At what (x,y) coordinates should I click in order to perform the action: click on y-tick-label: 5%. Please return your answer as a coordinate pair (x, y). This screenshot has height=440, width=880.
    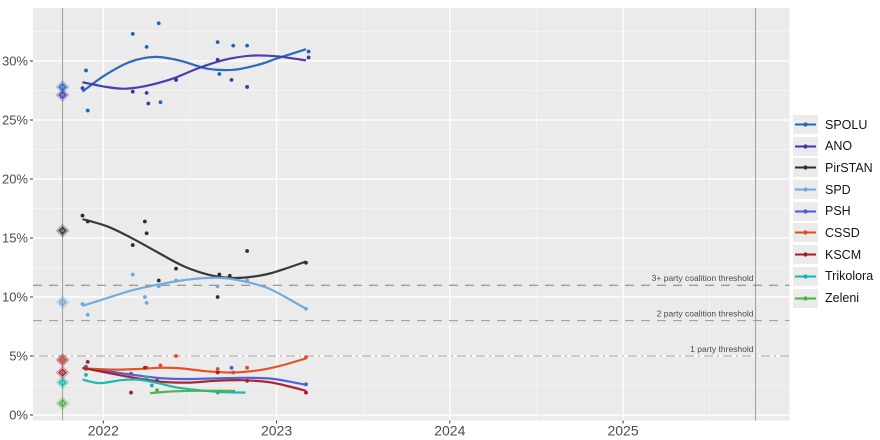
    Looking at the image, I should click on (18, 356).